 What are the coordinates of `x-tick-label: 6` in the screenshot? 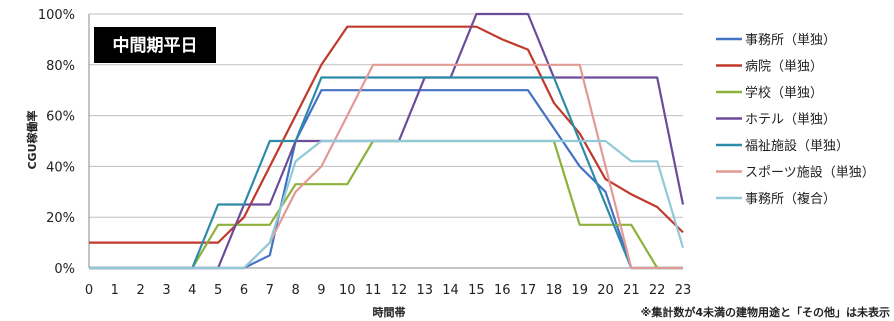 It's located at (244, 290).